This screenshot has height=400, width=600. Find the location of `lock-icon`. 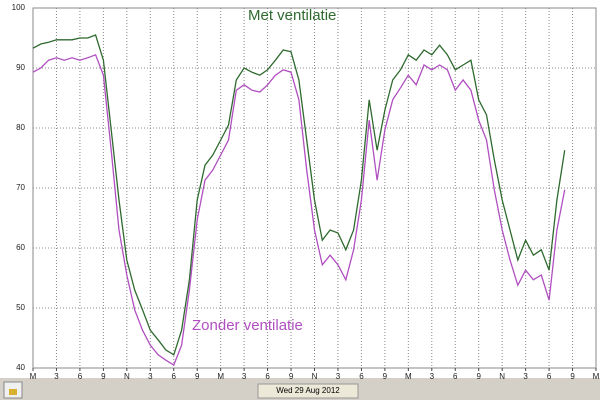

lock-icon is located at coordinates (13, 392).